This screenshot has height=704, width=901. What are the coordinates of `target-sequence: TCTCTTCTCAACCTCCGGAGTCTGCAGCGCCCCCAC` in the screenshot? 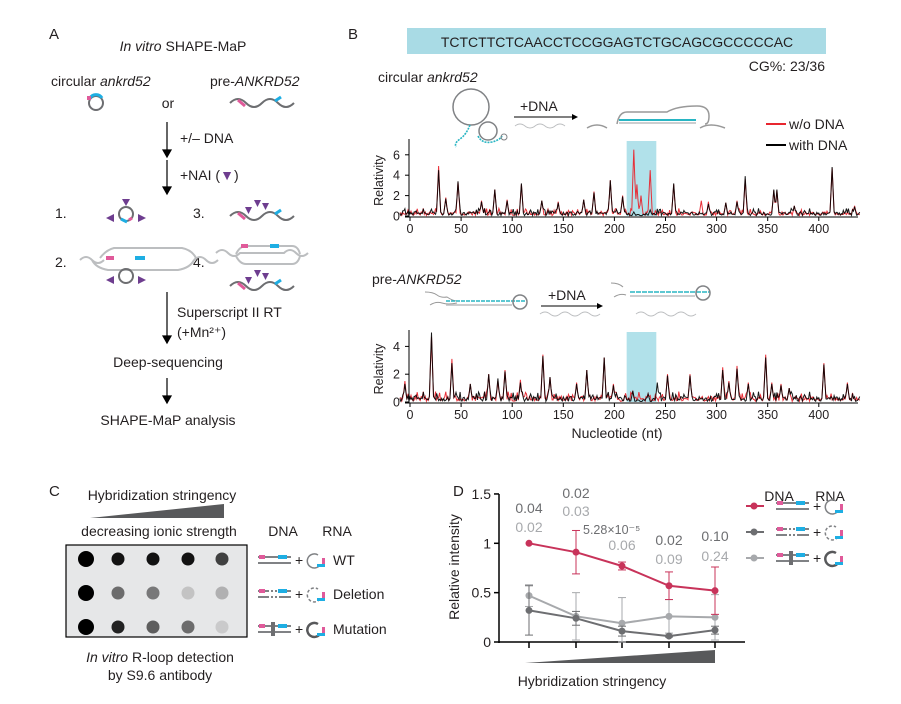 It's located at (617, 42).